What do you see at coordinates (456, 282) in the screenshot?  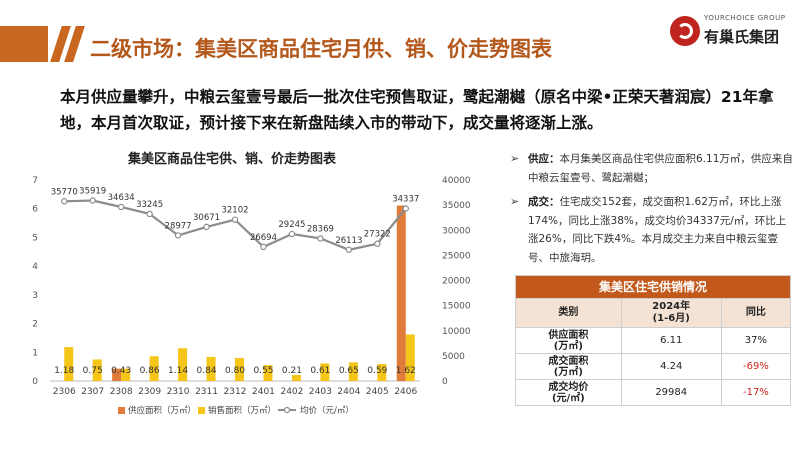 I see `right-y-tick-label: 20000` at bounding box center [456, 282].